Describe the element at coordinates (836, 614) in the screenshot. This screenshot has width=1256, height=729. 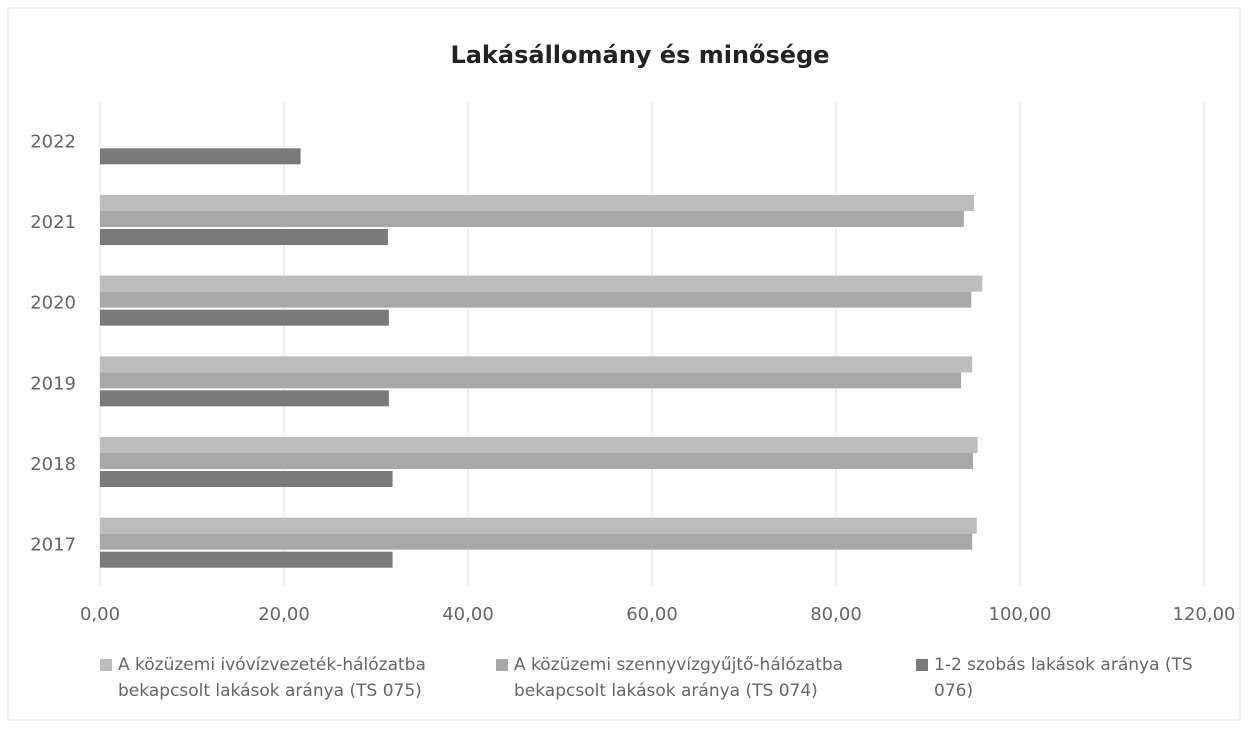
I see `x-tick-label: 80,00` at that location.